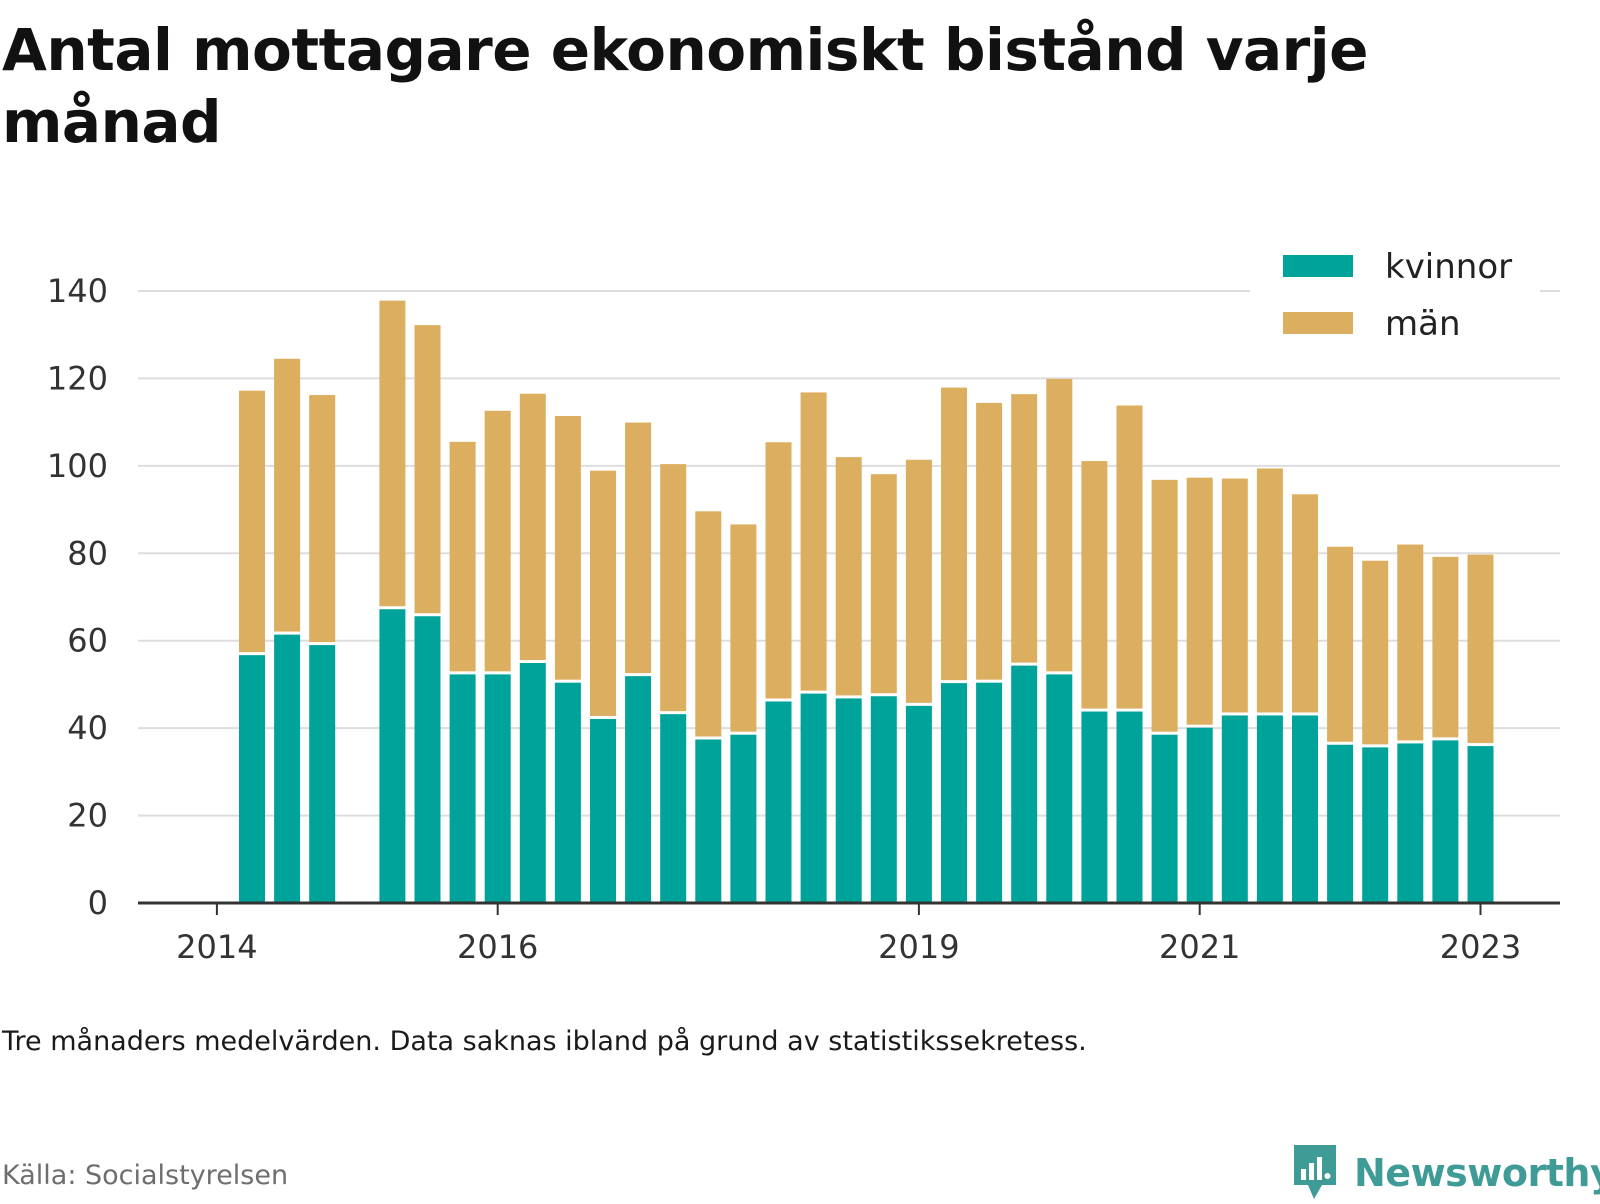 This screenshot has height=1204, width=1600. What do you see at coordinates (98, 903) in the screenshot?
I see `y-tick-label: 0` at bounding box center [98, 903].